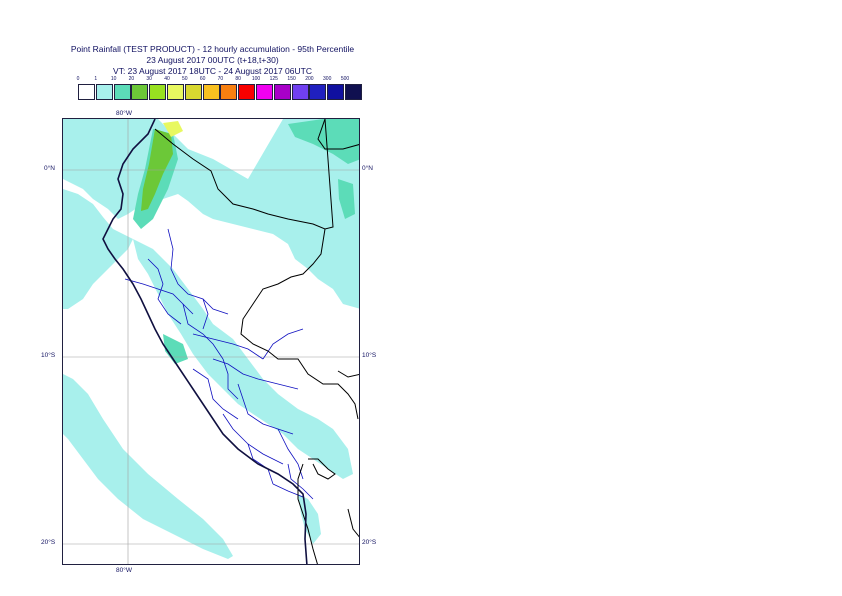  What do you see at coordinates (167, 79) in the screenshot?
I see `legend-threshold-label: 40` at bounding box center [167, 79].